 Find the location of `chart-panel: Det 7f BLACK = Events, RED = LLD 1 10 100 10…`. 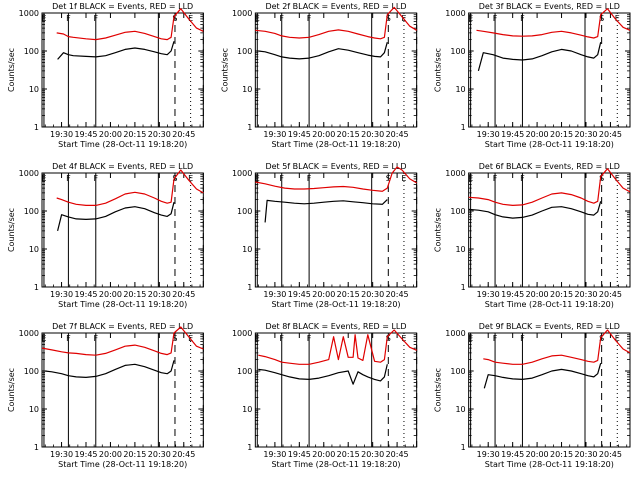

chart-panel: Det 7f BLACK = Events, RED = LLD 1 10 100 10… is located at coordinates (105, 395).